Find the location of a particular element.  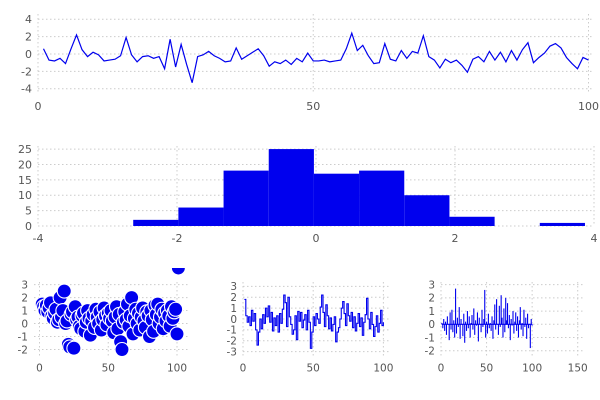

svg-text: 25 is located at coordinates (25, 149).